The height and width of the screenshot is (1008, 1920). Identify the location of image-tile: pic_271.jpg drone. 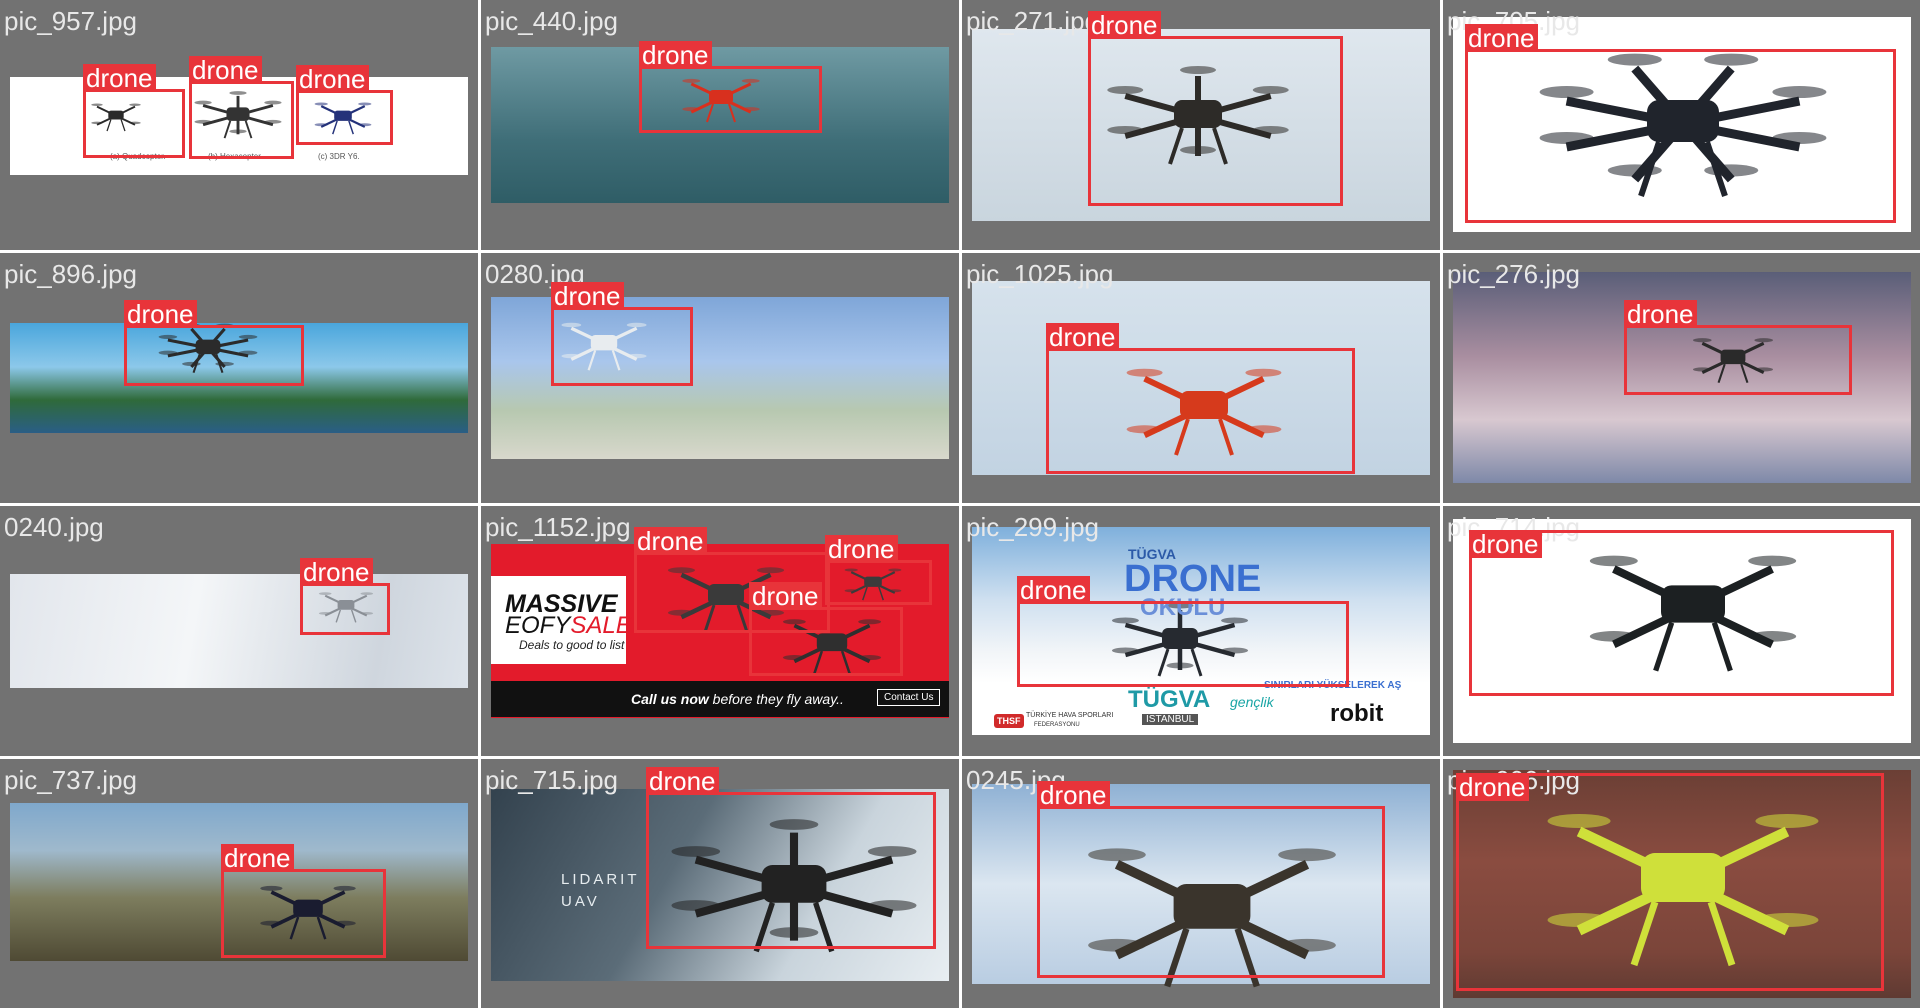
(1201, 125).